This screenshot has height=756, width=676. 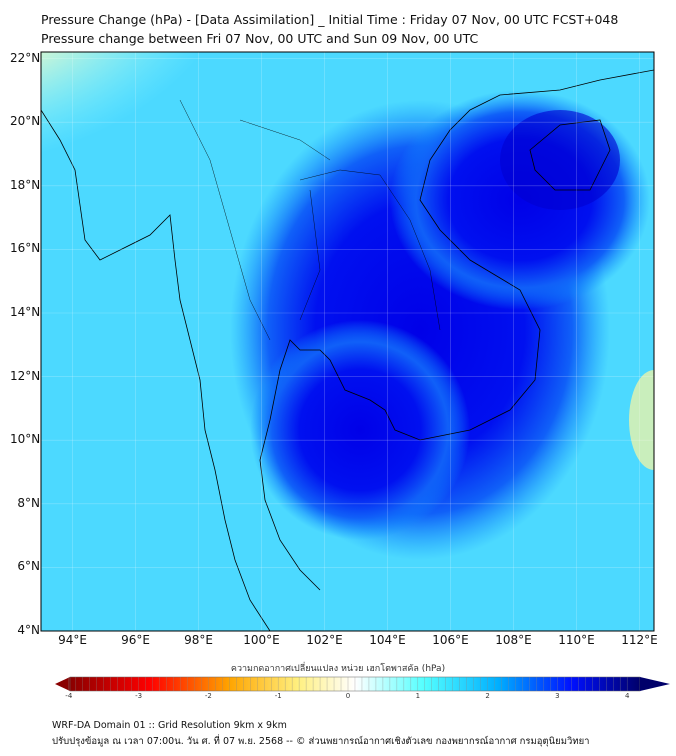 I want to click on borders, so click(x=310, y=220).